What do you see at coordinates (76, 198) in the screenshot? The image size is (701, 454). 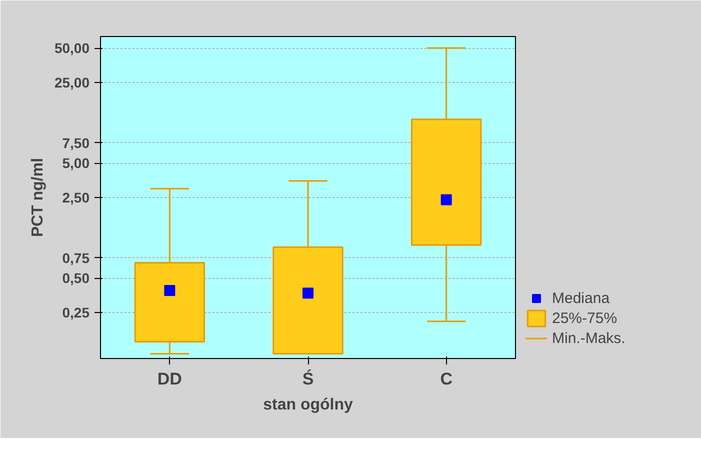 I see `y-tick-label: 2,50` at bounding box center [76, 198].